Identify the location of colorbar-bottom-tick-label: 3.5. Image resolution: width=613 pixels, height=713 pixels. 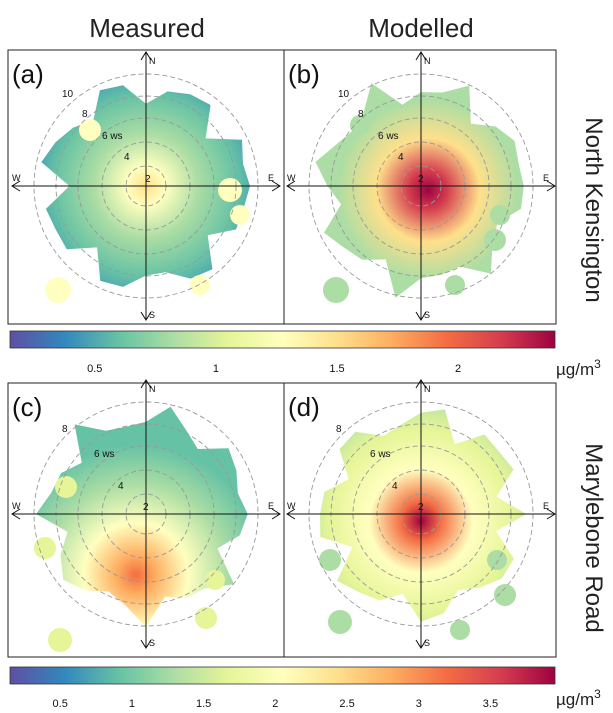
(490, 704).